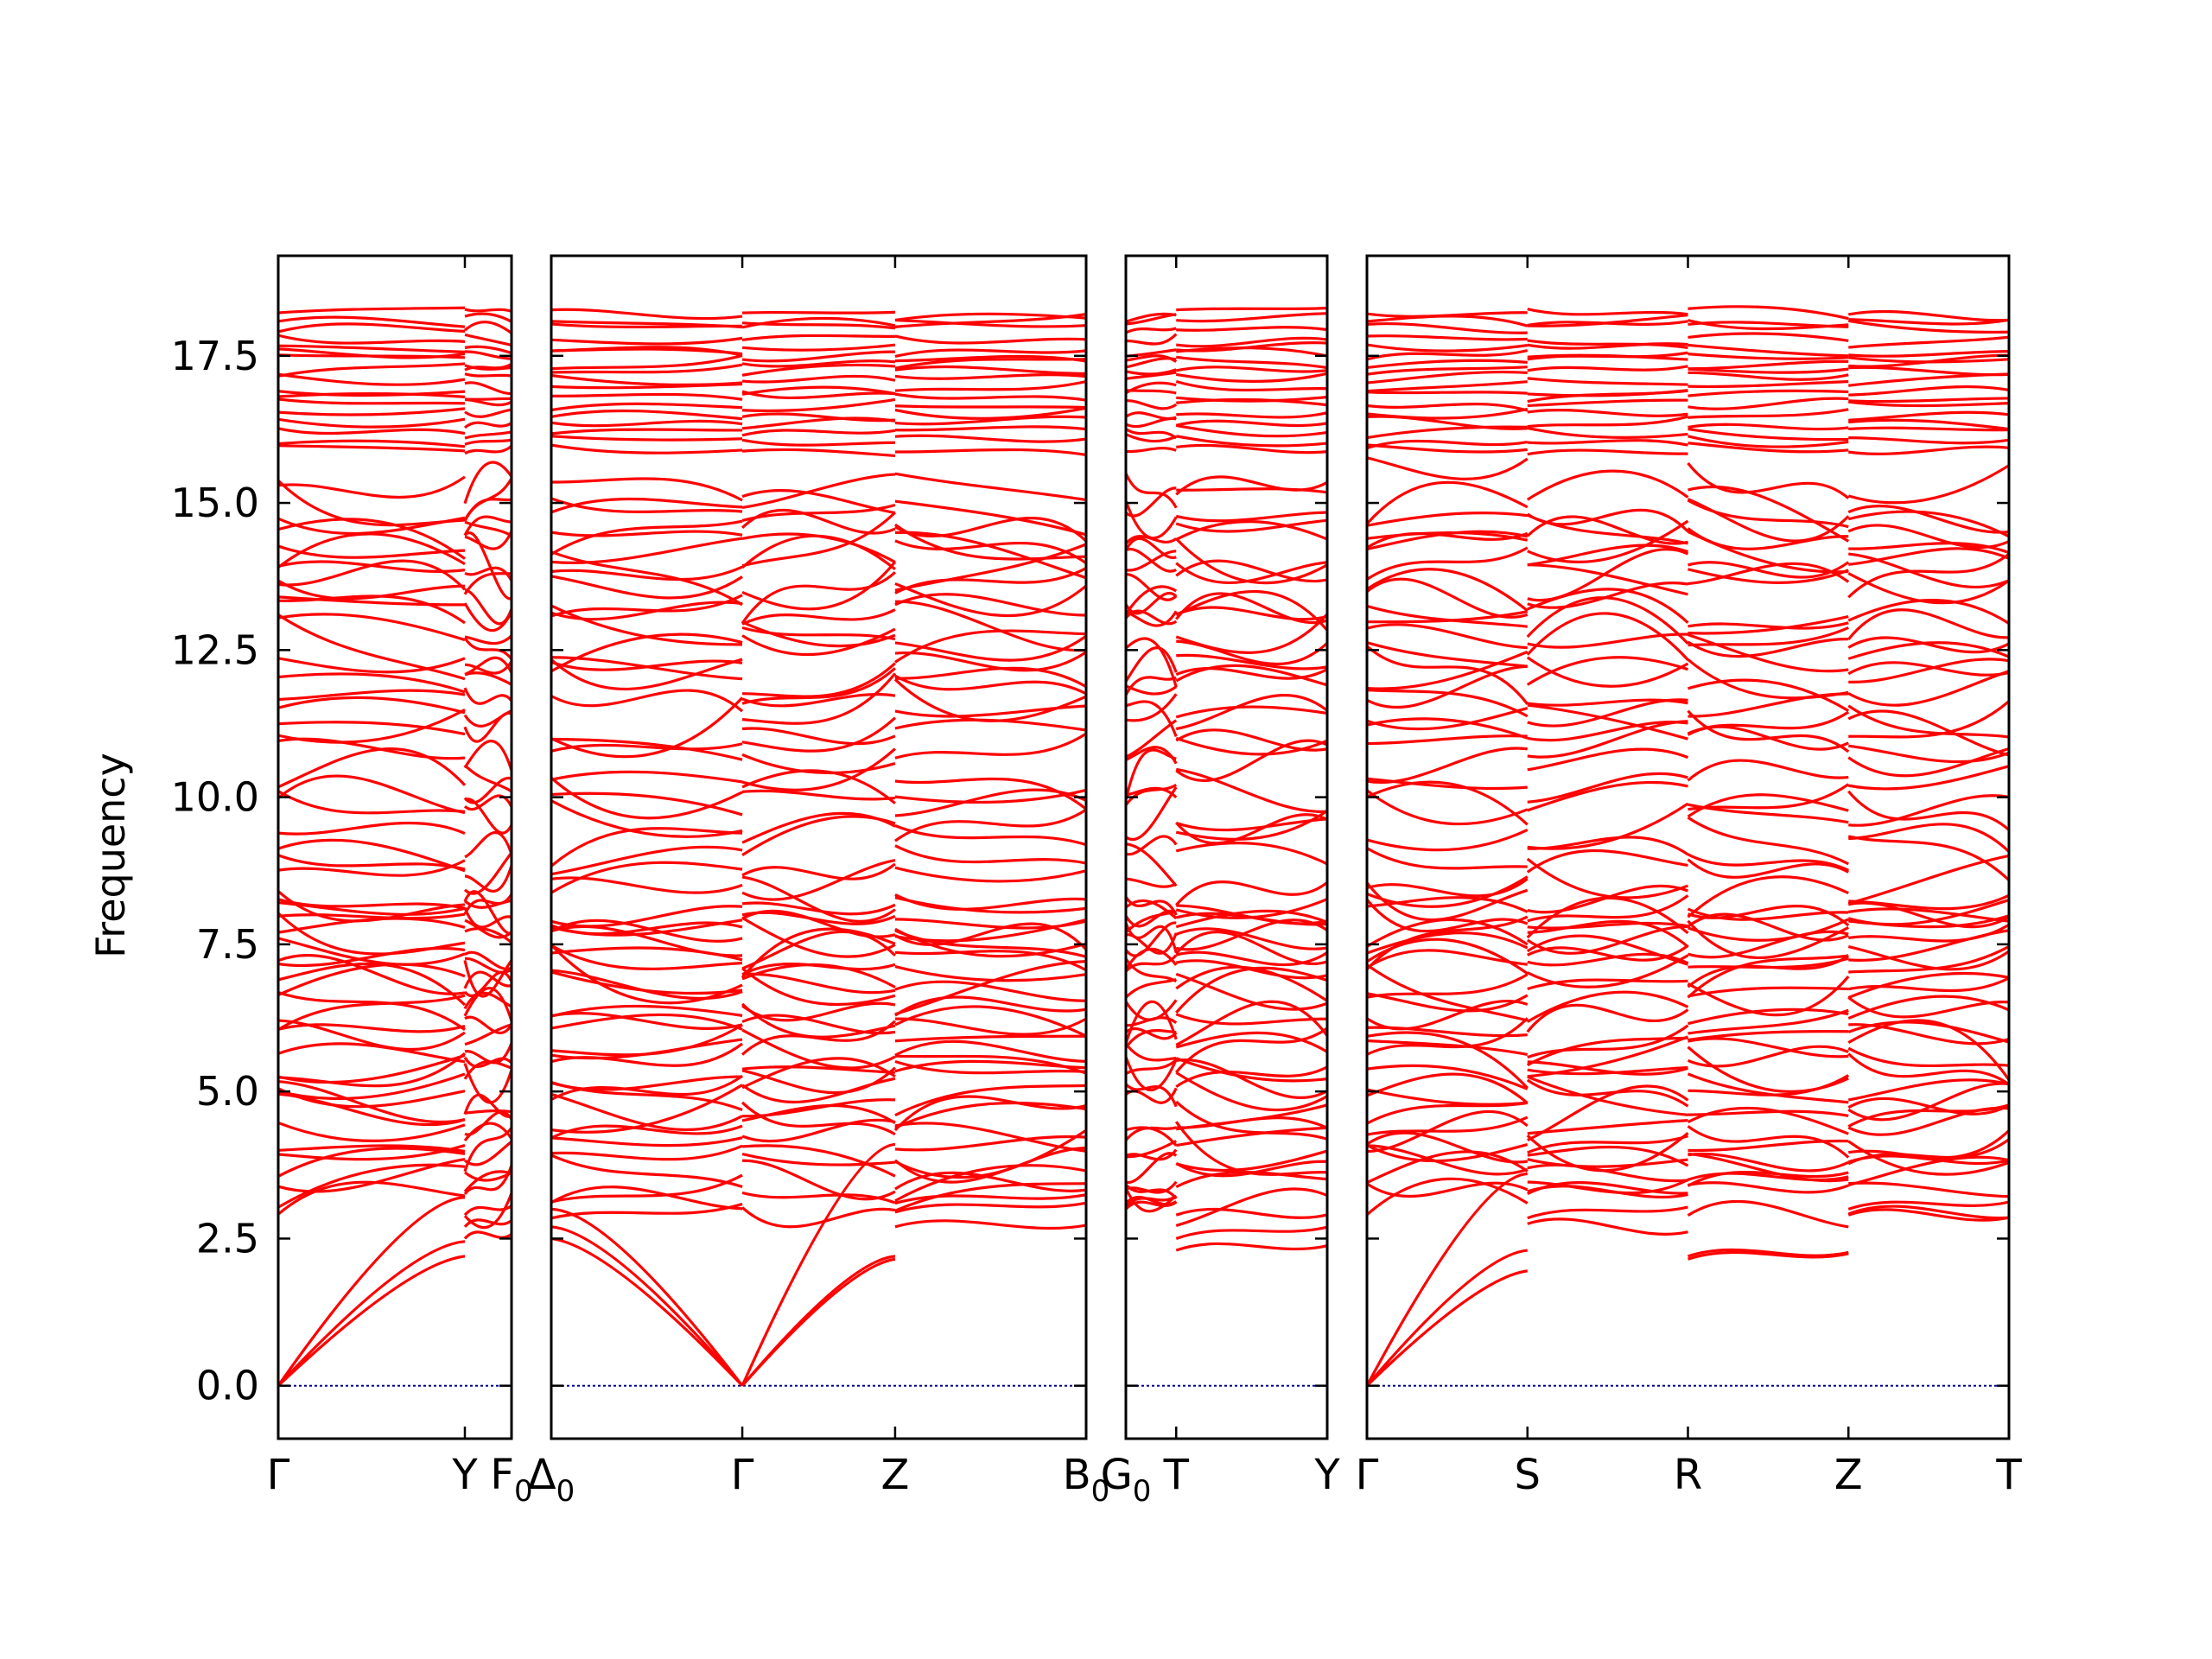 This screenshot has width=2212, height=1659. What do you see at coordinates (227, 1386) in the screenshot?
I see `y-tick-label: 0.0` at bounding box center [227, 1386].